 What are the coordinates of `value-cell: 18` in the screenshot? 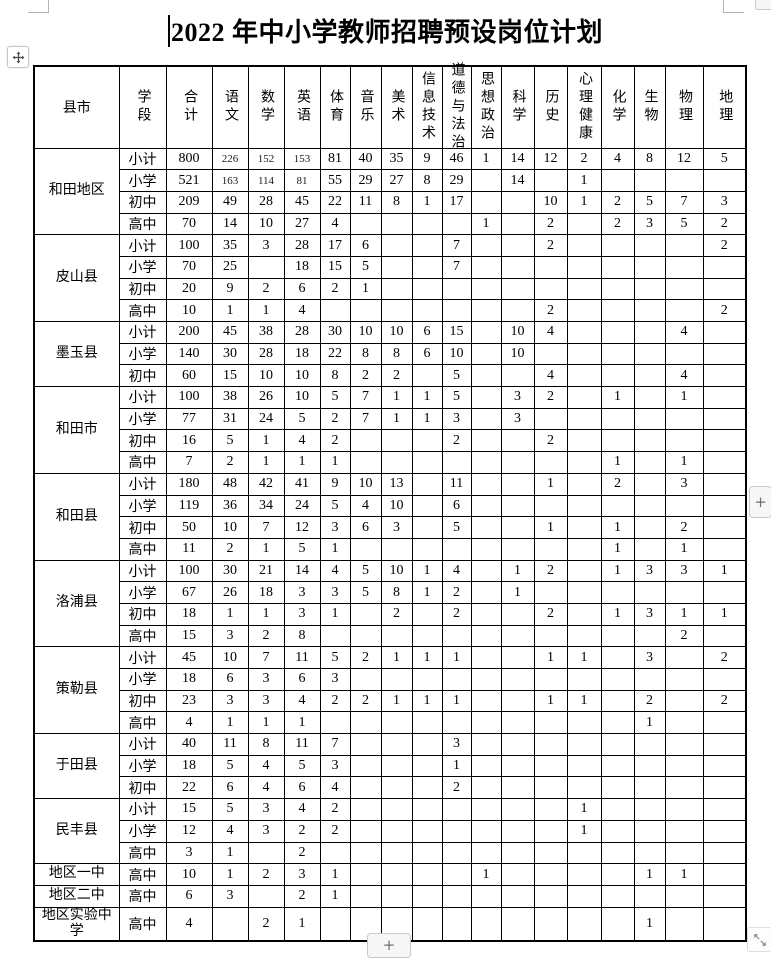 It's located at (189, 679).